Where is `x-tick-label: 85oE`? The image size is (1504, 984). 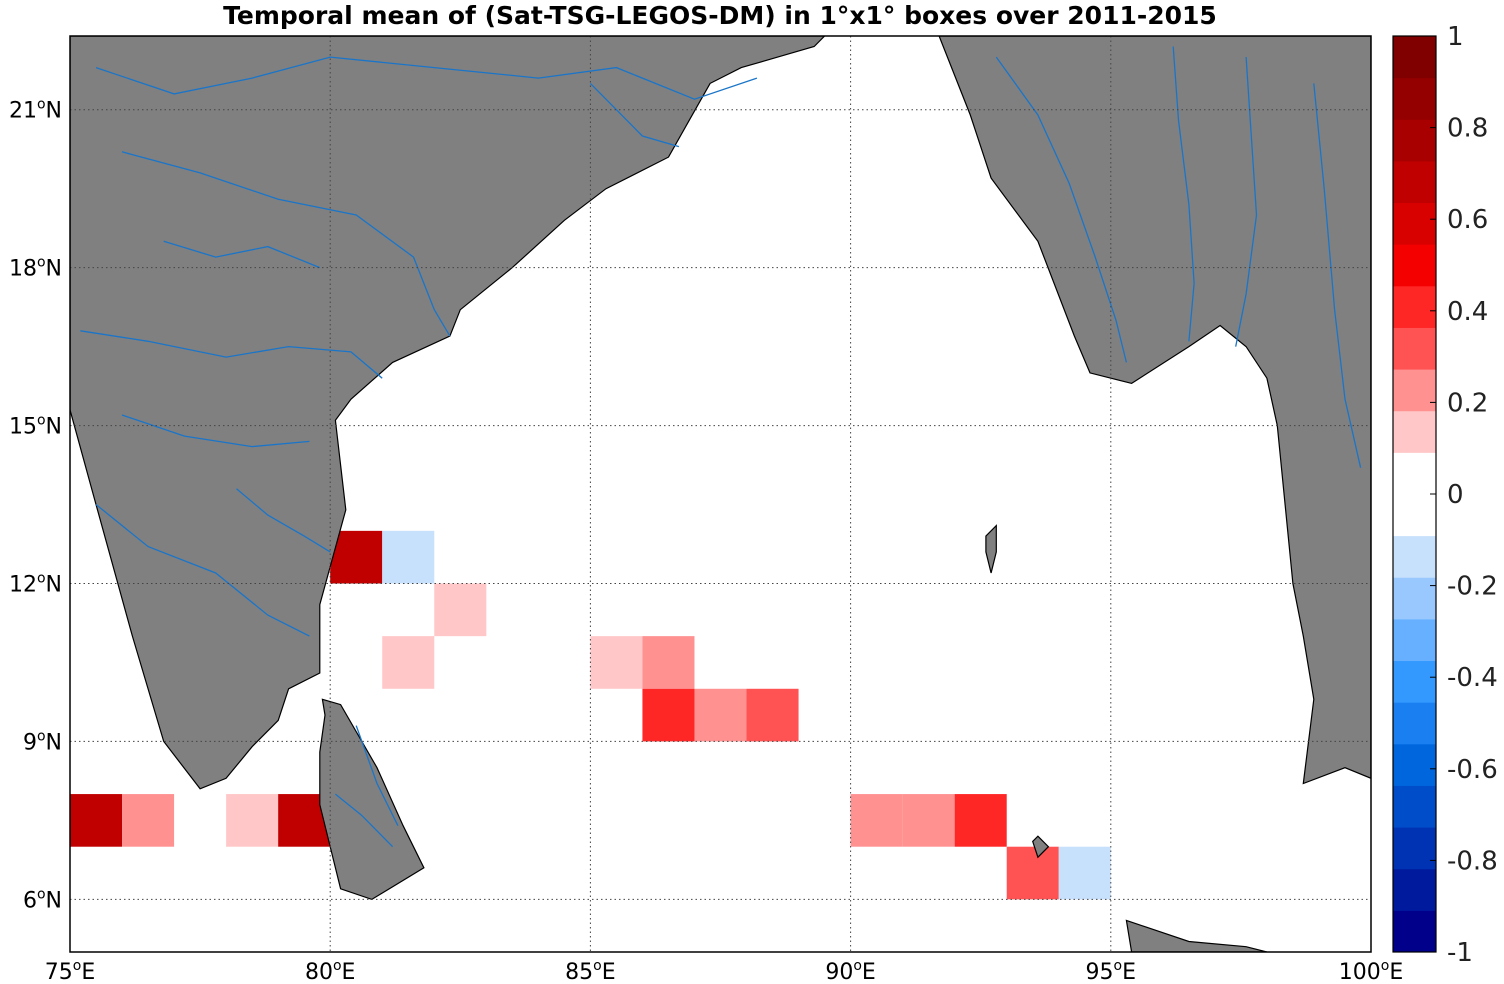
x-tick-label: 85oE is located at coordinates (590, 971).